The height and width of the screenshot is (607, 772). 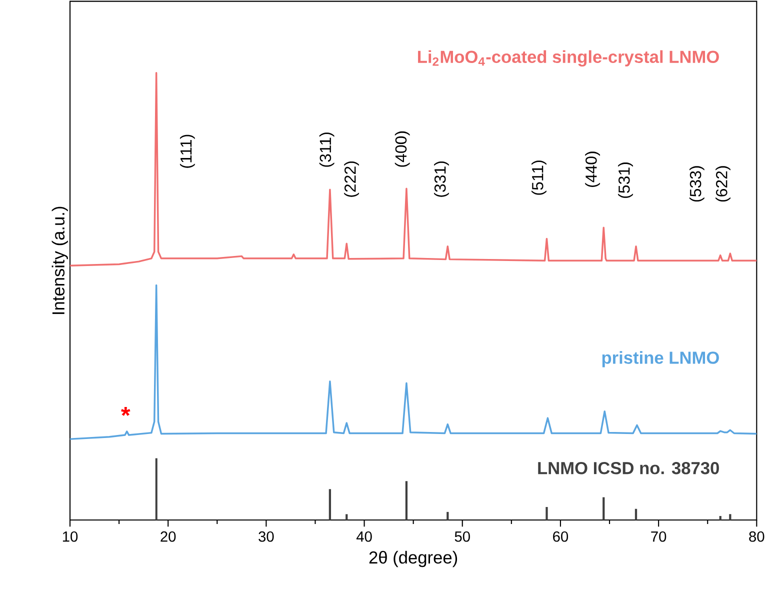 What do you see at coordinates (326, 149) in the screenshot?
I see `annotation: (311)` at bounding box center [326, 149].